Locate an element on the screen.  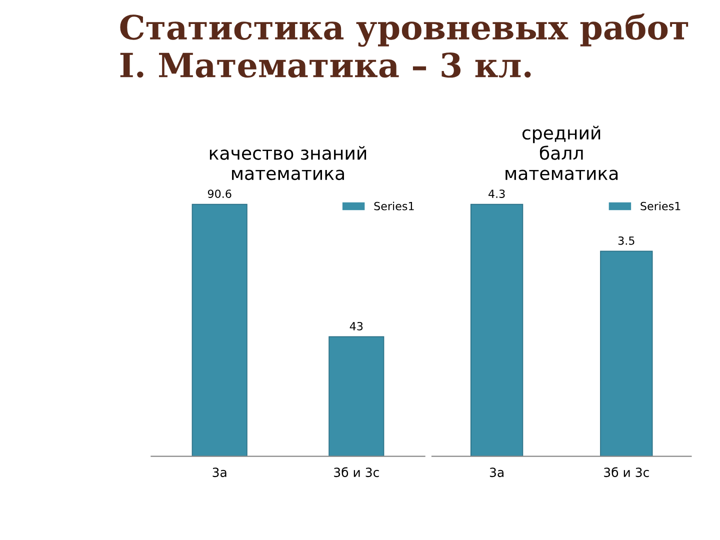
chart-title: качество знаний математика is located at coordinates (288, 163).